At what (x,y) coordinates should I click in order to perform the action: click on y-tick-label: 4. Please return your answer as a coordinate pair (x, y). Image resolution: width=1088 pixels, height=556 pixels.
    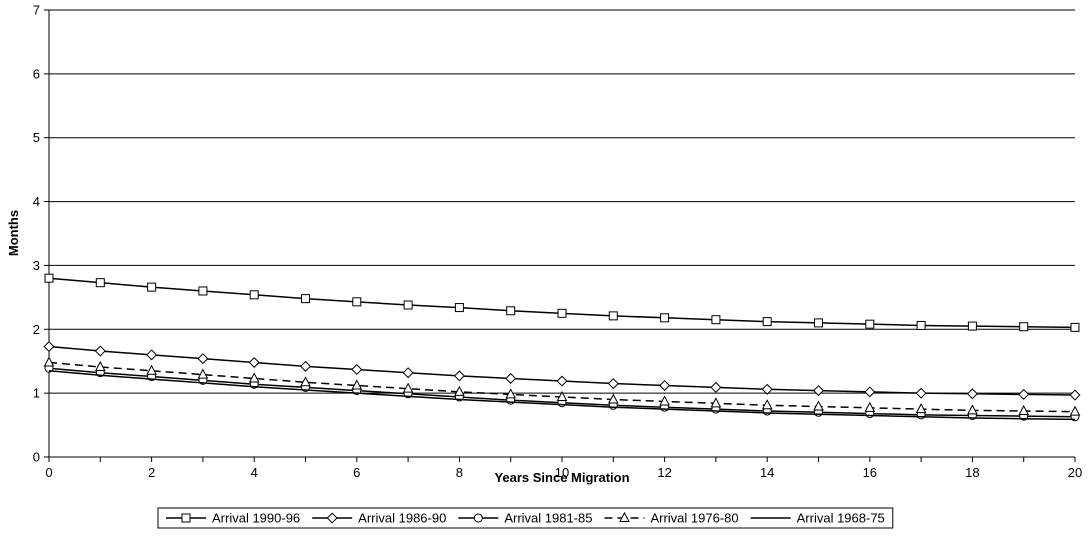
    Looking at the image, I should click on (36, 201).